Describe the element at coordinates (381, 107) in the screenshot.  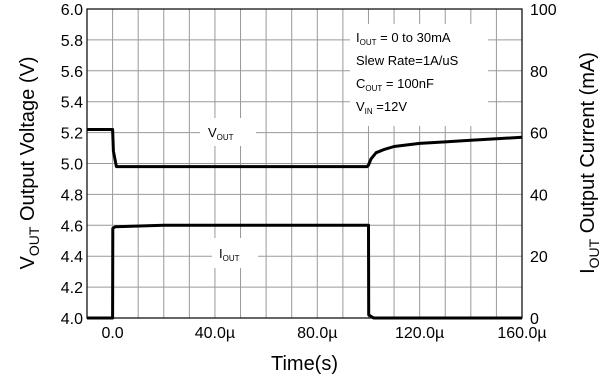
I see `annotation-line: VIN =12V` at that location.